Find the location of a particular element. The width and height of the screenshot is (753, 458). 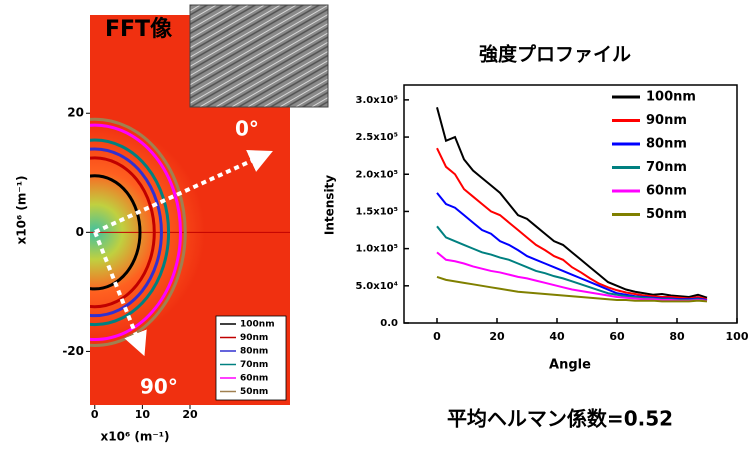

y-tick-label: 5.0x10⁴ is located at coordinates (377, 286).